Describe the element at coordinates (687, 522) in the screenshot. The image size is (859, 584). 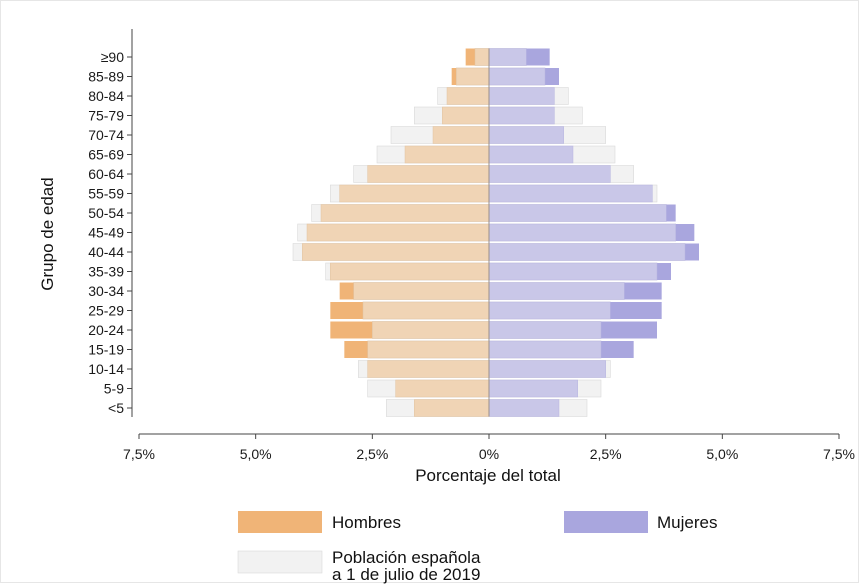
I see `legend-label-mujeres: Mujeres` at that location.